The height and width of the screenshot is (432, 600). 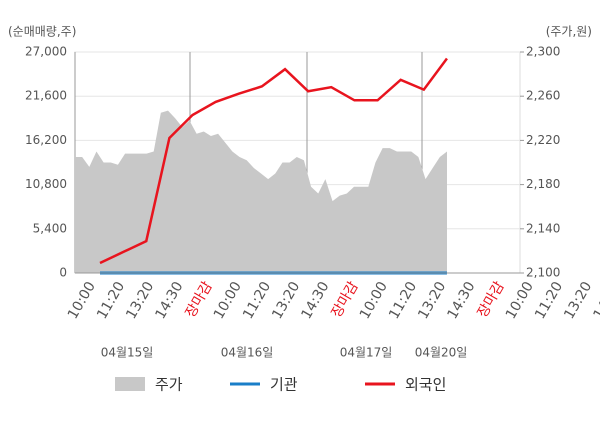 I want to click on y2-tick-label: 2,220, so click(x=543, y=140).